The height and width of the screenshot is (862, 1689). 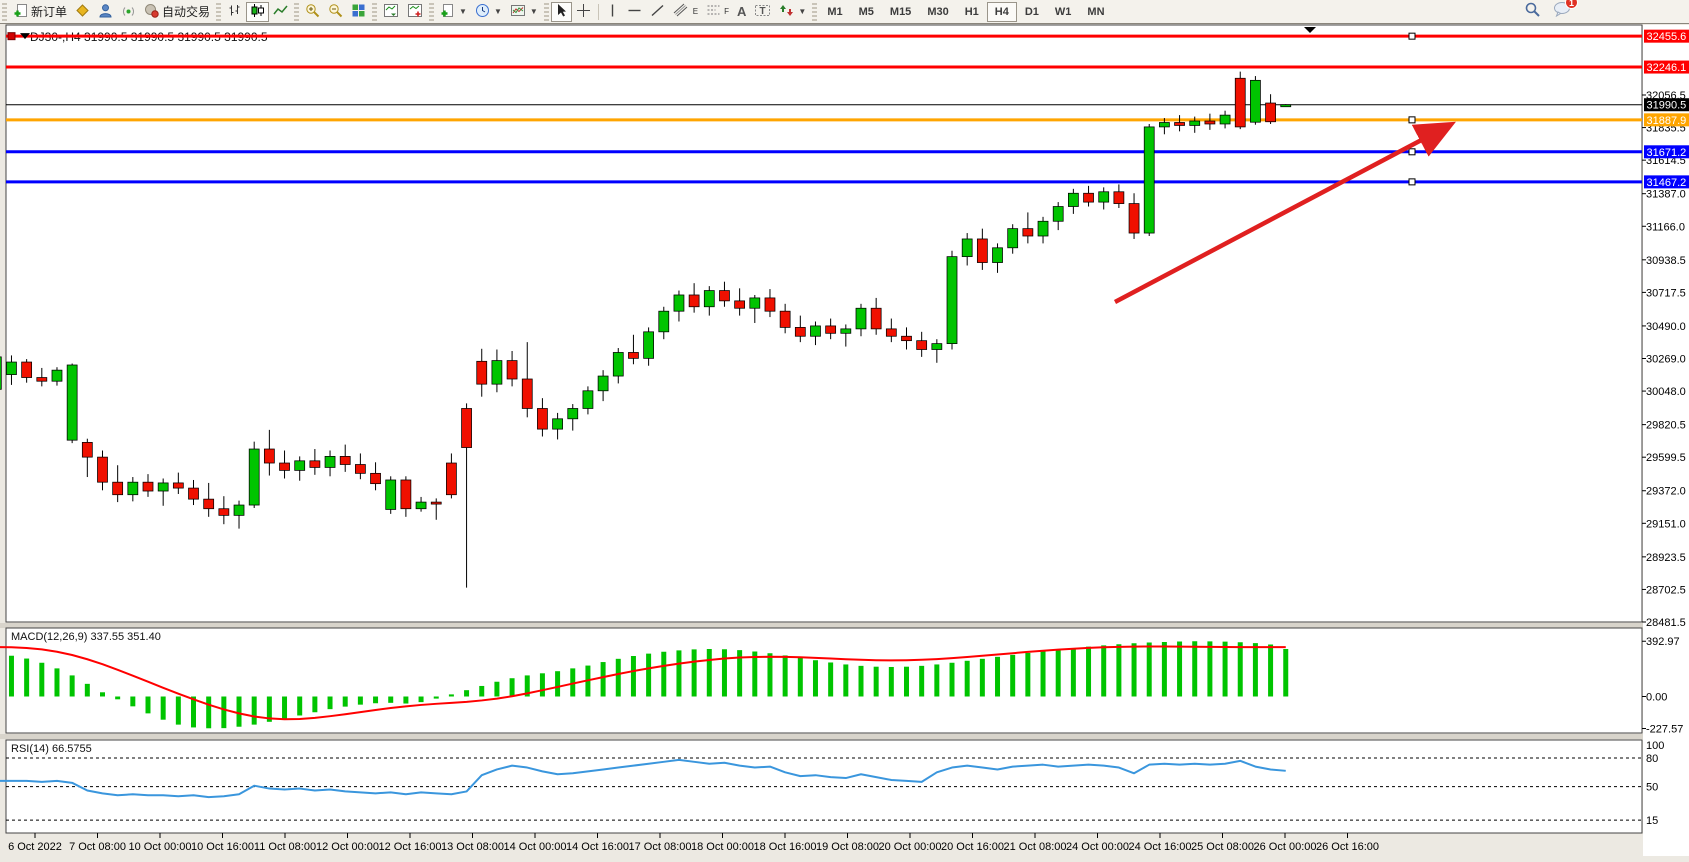 I want to click on candlestick-chart-button, so click(x=258, y=11).